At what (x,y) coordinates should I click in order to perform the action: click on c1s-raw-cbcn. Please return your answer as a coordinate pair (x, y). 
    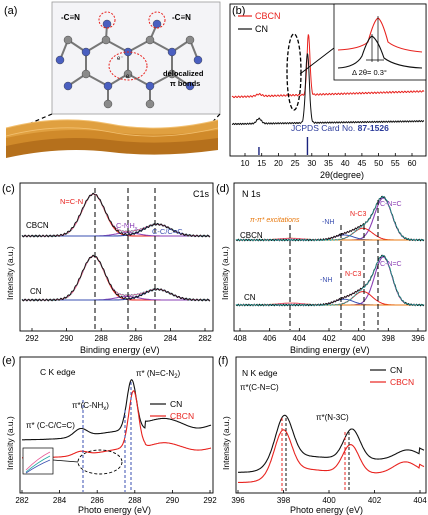
    Looking at the image, I should click on (116, 215).